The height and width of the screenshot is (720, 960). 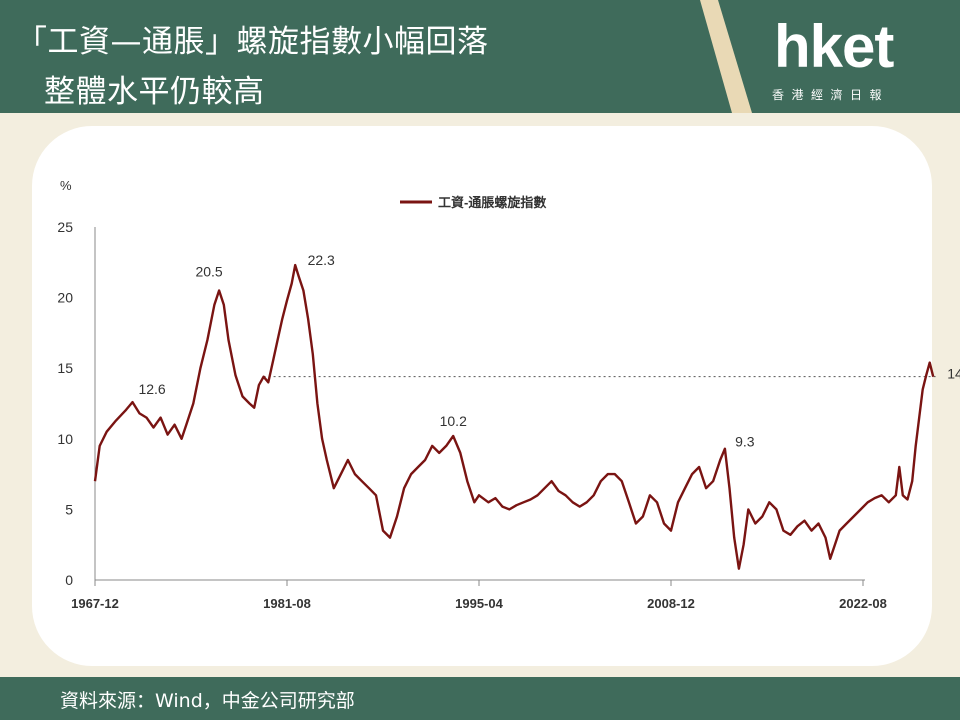 I want to click on page-title-line2: 整體水平仍較高, so click(x=154, y=92).